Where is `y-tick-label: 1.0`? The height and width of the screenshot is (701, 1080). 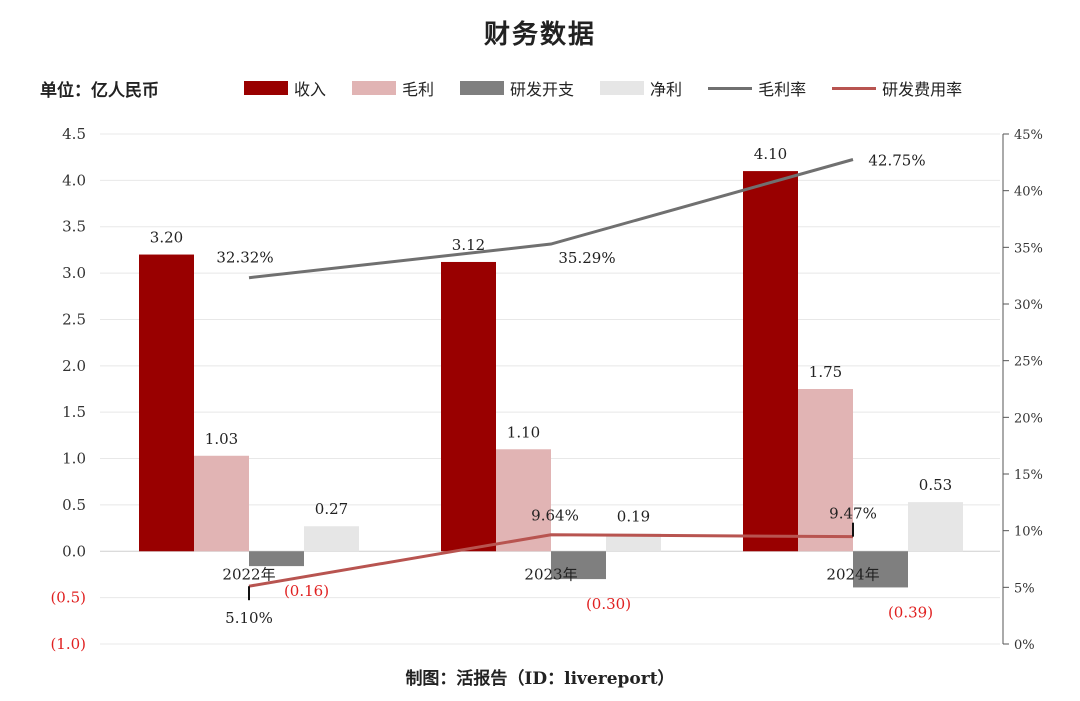 y-tick-label: 1.0 is located at coordinates (74, 459).